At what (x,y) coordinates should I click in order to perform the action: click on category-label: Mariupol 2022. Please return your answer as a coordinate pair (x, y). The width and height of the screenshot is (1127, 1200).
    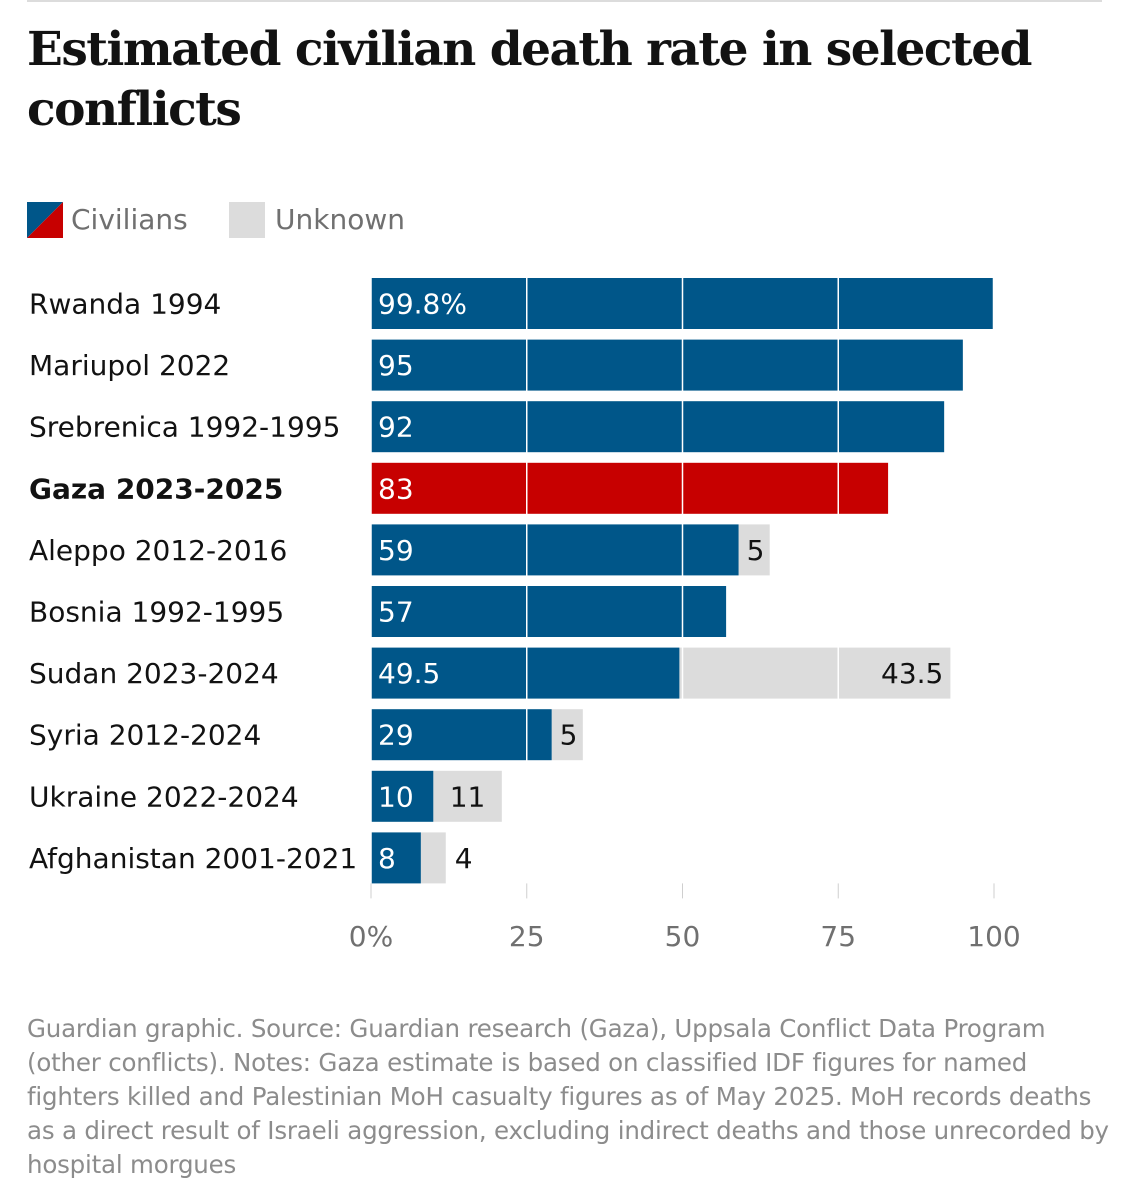
    Looking at the image, I should click on (129, 365).